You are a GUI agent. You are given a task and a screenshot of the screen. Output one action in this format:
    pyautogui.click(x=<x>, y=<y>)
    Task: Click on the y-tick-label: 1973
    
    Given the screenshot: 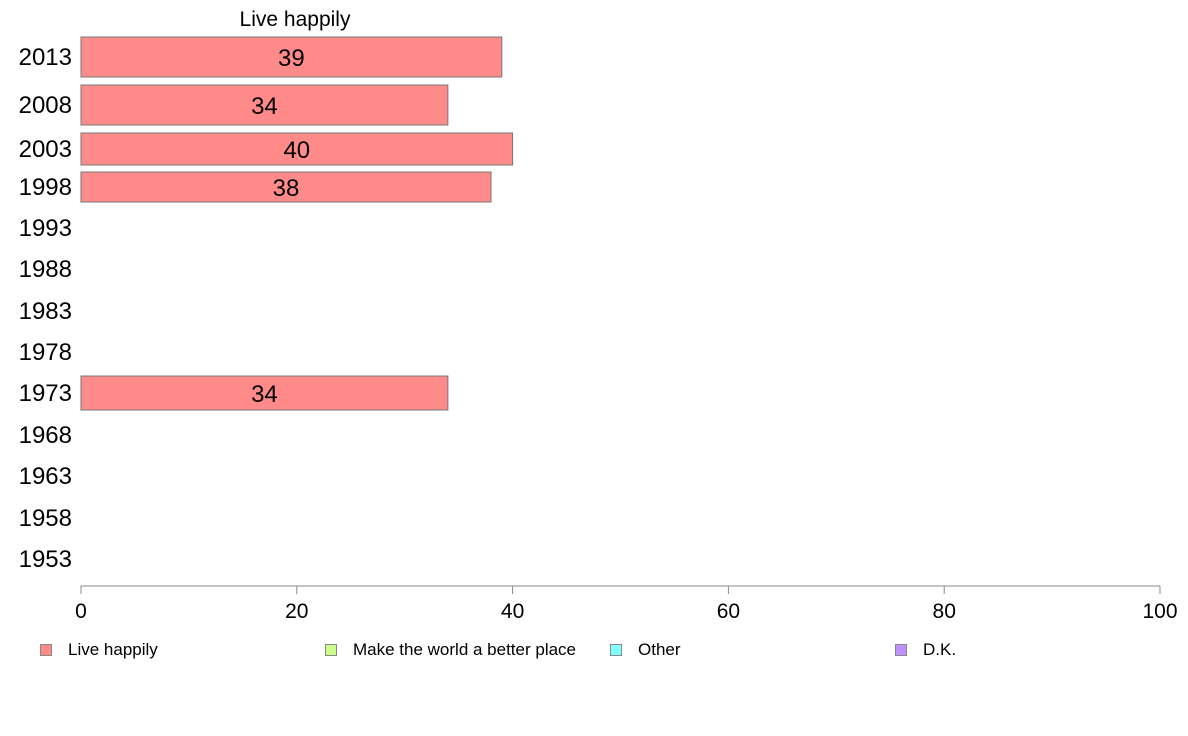 What is the action you would take?
    pyautogui.click(x=45, y=393)
    